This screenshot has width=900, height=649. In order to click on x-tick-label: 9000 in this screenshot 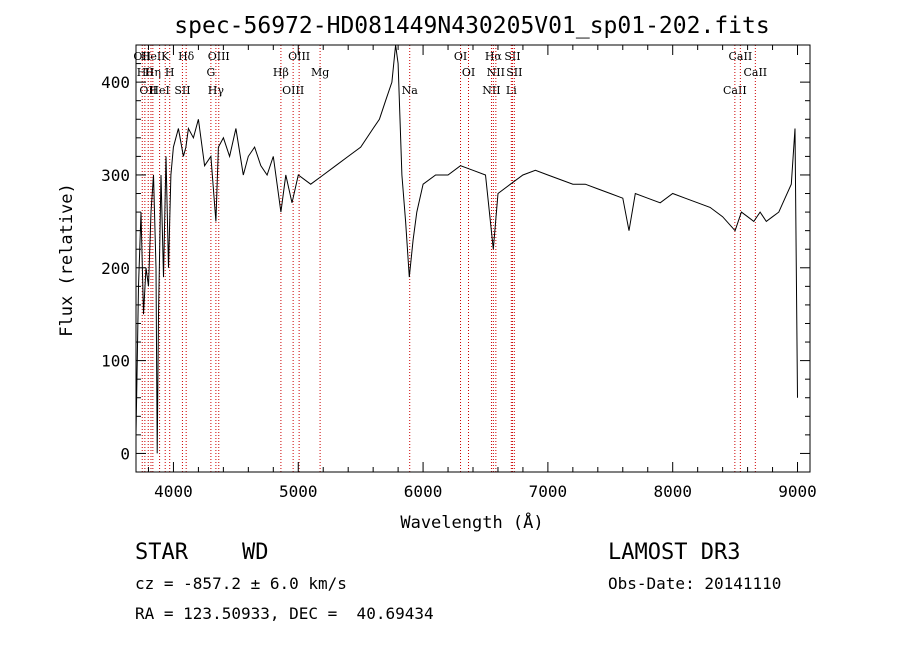, I will do `click(797, 491)`.